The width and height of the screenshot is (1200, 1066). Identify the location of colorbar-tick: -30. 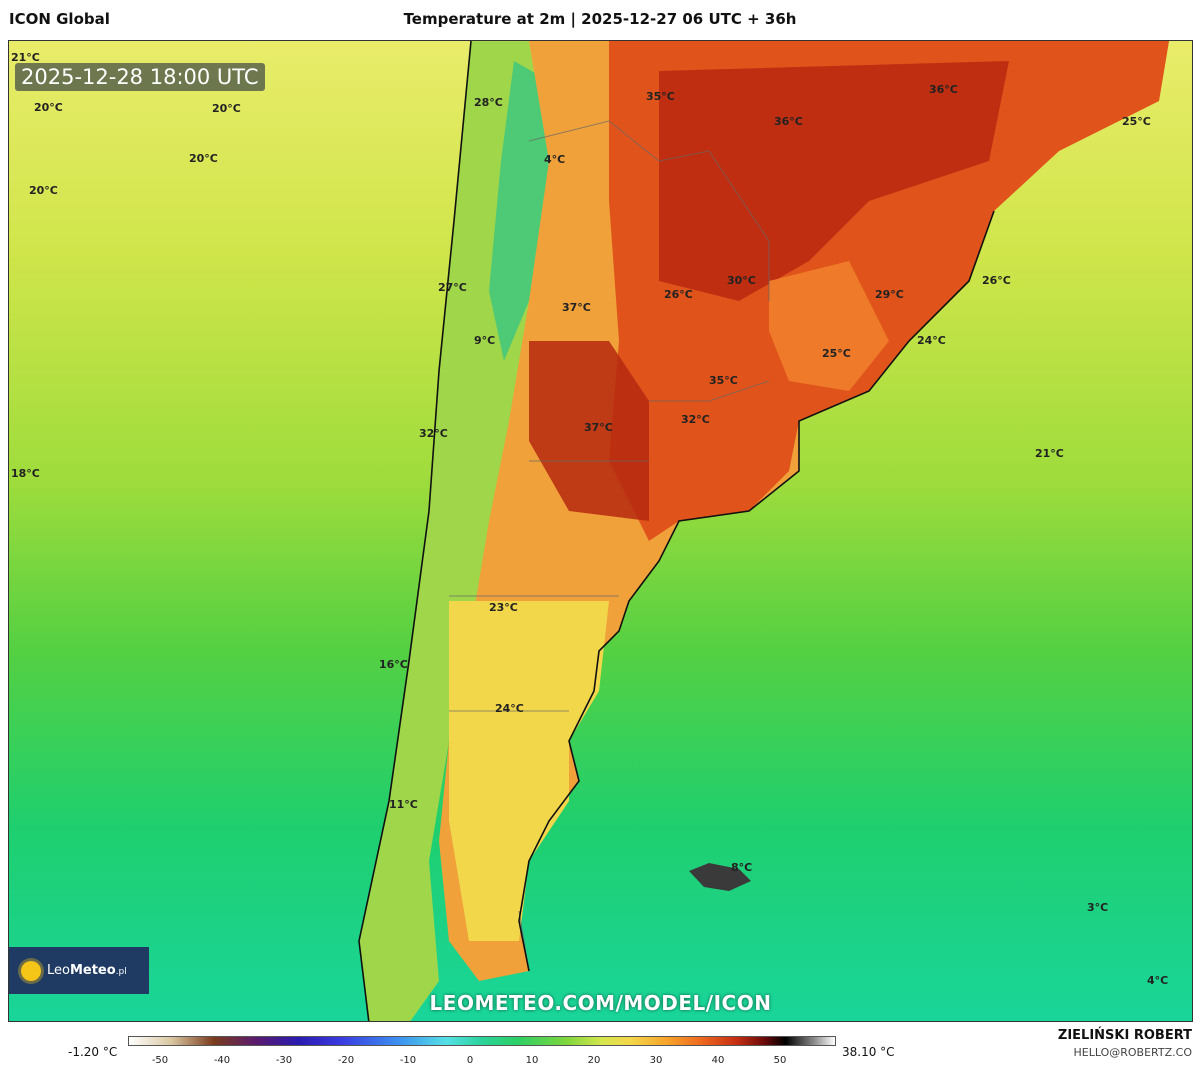
(284, 1060).